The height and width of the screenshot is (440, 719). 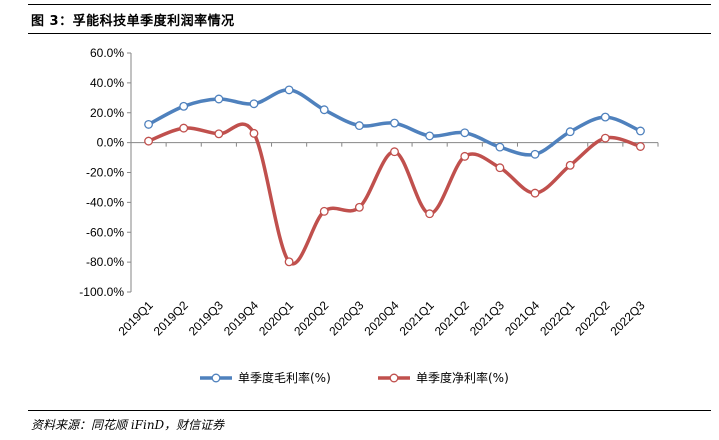 What do you see at coordinates (105, 202) in the screenshot?
I see `y-tick-label: -40.0%` at bounding box center [105, 202].